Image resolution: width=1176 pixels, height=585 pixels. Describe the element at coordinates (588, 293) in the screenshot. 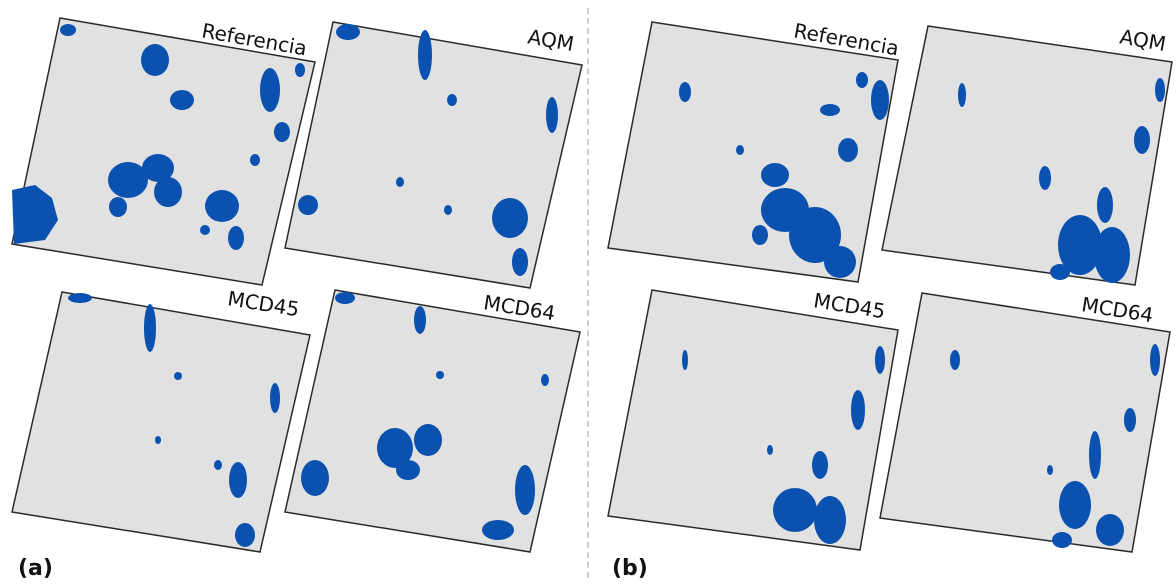

I see `panel-divider` at that location.